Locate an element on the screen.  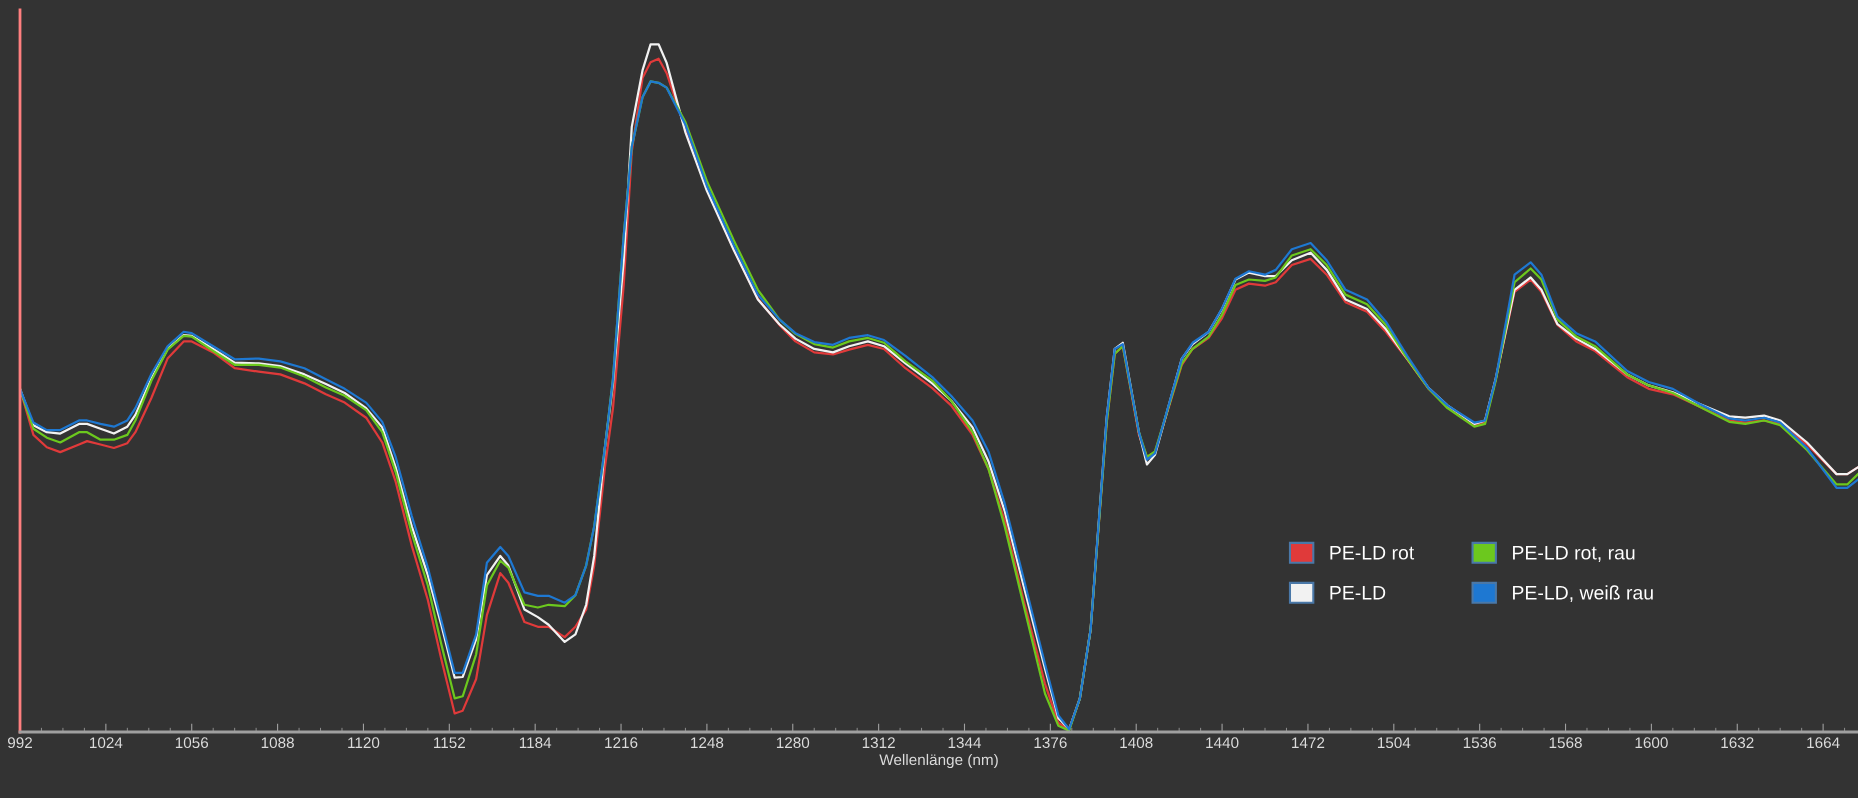
x-tick-label: 1280 is located at coordinates (793, 743).